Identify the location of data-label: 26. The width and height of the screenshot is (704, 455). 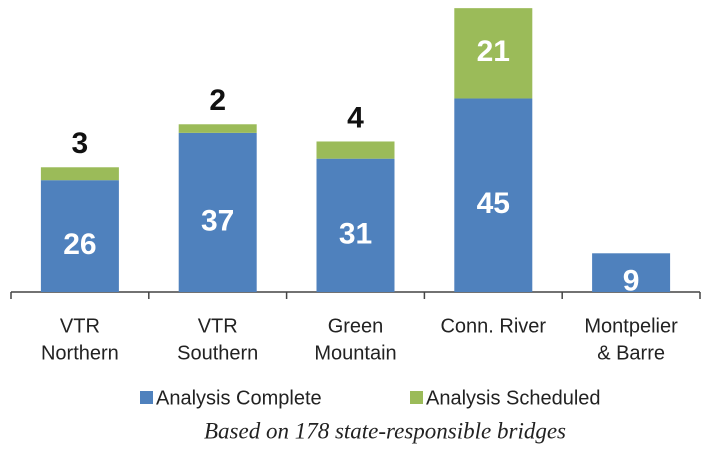
(79, 244).